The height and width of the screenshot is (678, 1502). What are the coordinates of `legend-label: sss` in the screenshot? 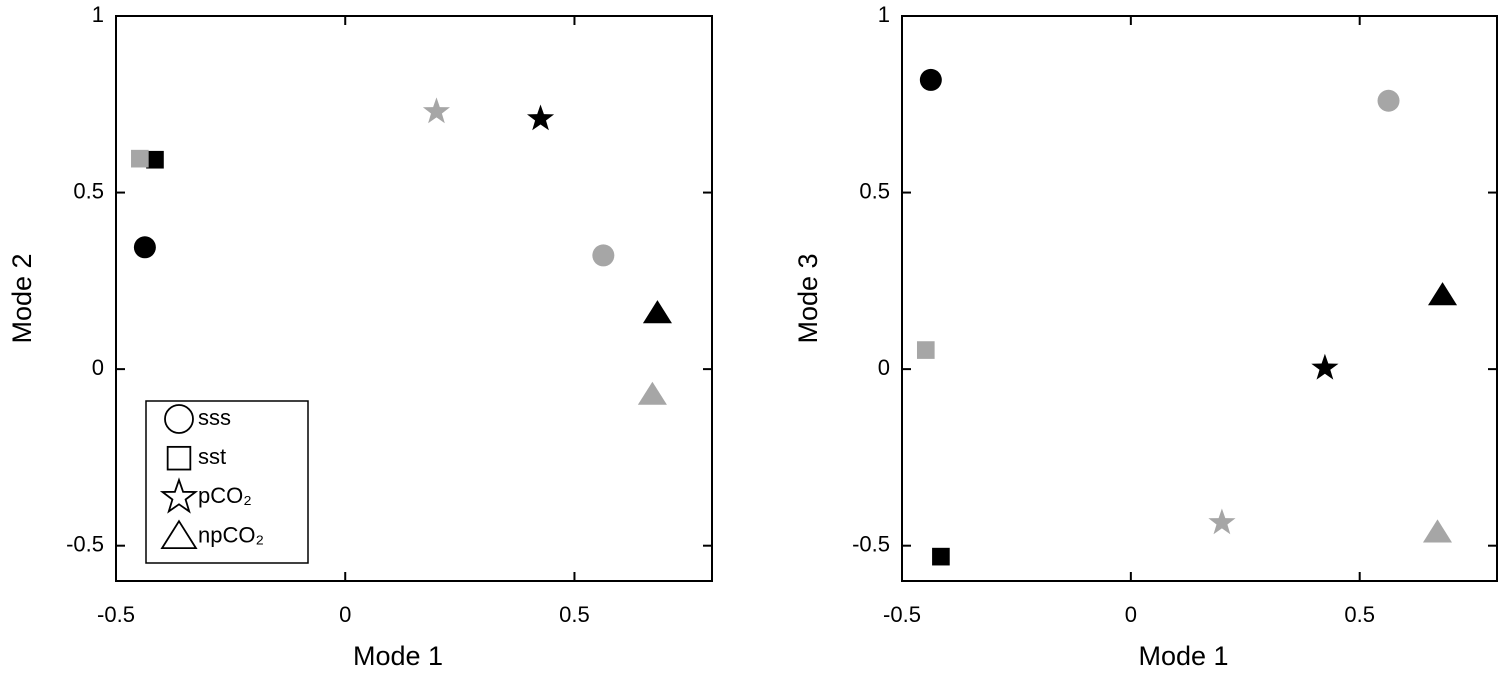 It's located at (214, 417).